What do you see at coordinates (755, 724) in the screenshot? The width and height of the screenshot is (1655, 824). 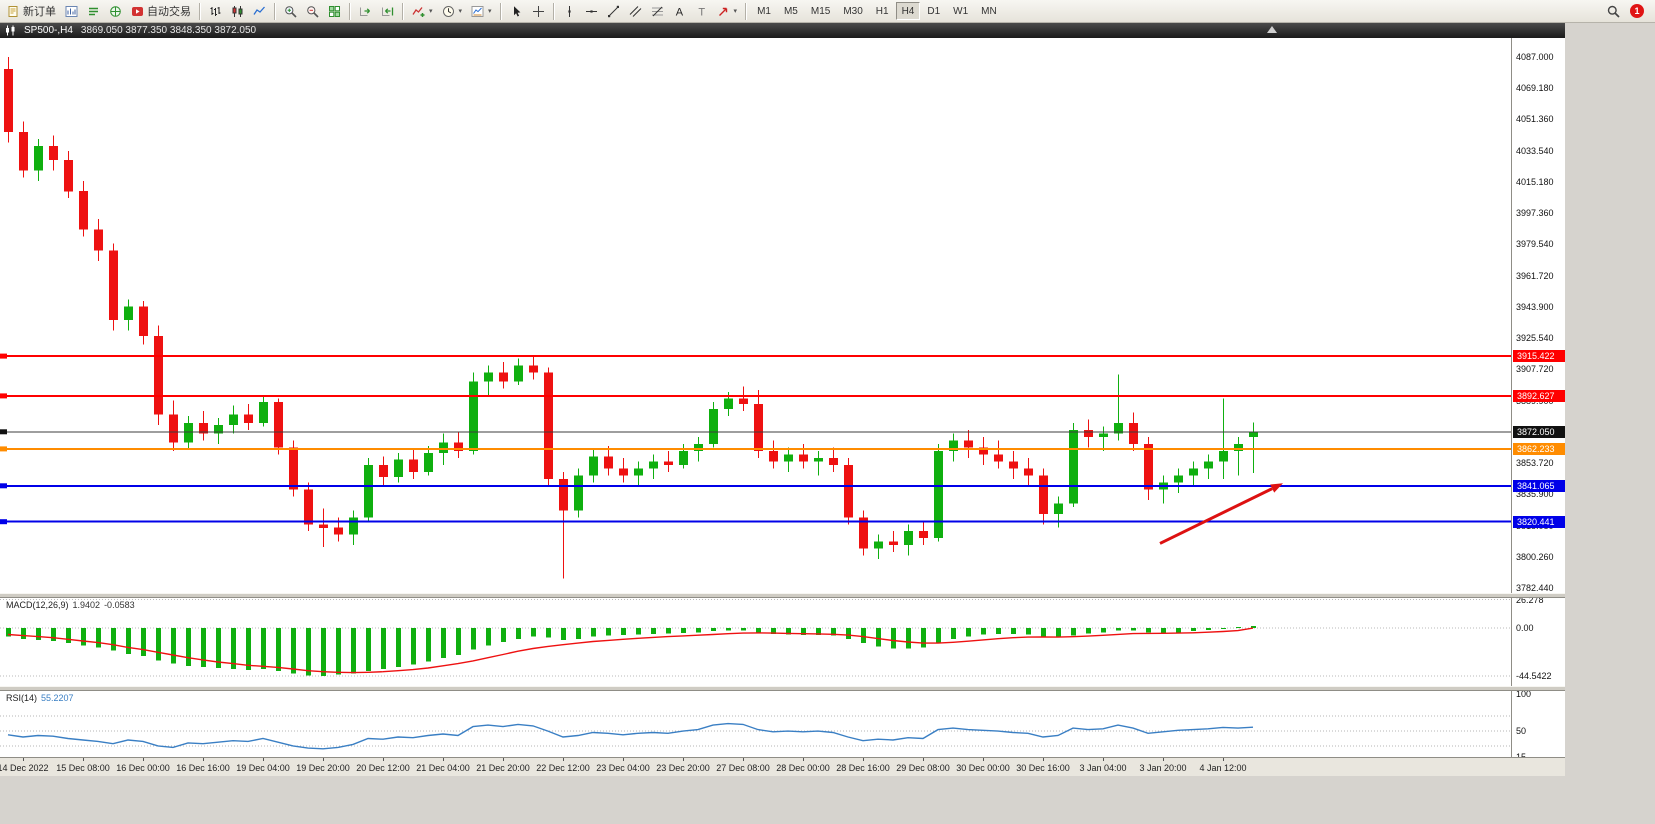 I see `rsi-panel: RSI(14) 55.2207` at bounding box center [755, 724].